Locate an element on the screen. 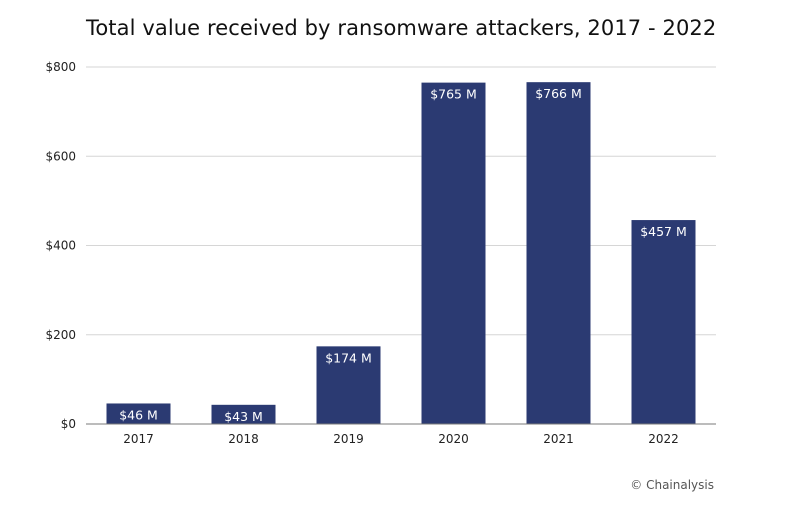 This screenshot has width=800, height=510. y-tick-label: $400 is located at coordinates (60, 246).